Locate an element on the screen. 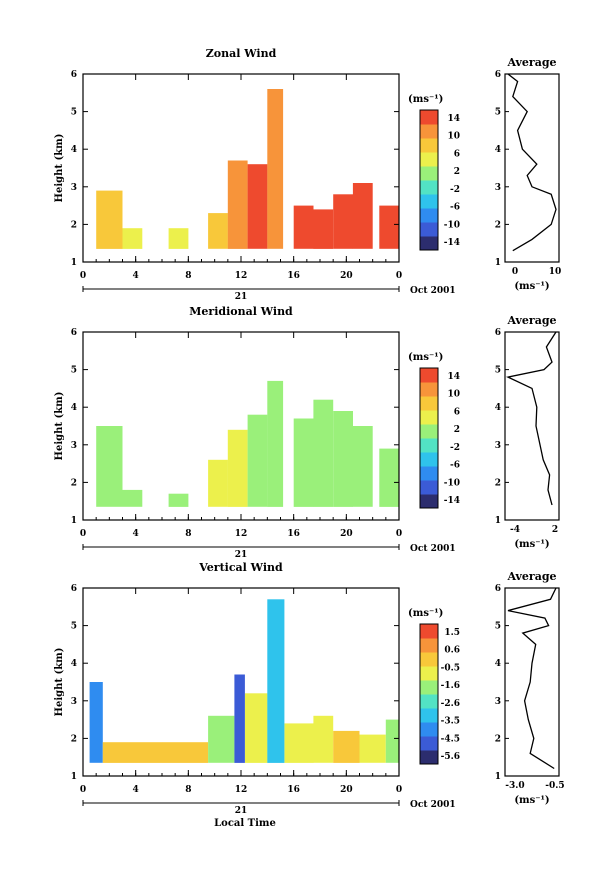 This screenshot has width=614, height=873. y-tick-label: 6 is located at coordinates (74, 75).